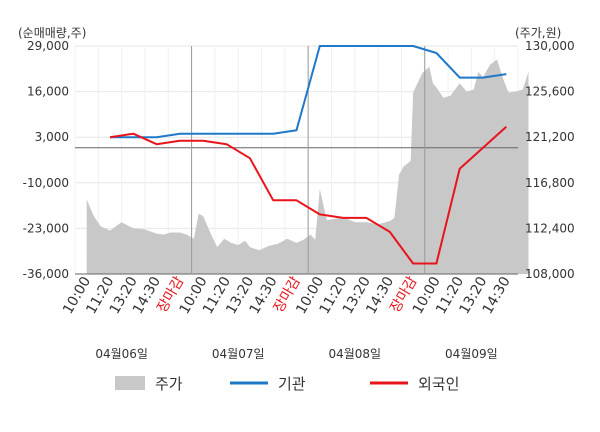 The width and height of the screenshot is (600, 432). I want to click on left-tick-label: 3,000, so click(52, 137).